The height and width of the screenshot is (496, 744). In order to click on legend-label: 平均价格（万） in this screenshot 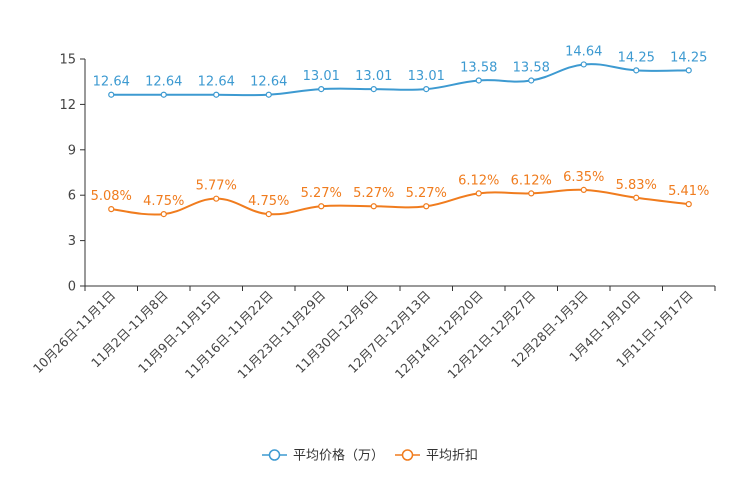, I will do `click(338, 456)`.